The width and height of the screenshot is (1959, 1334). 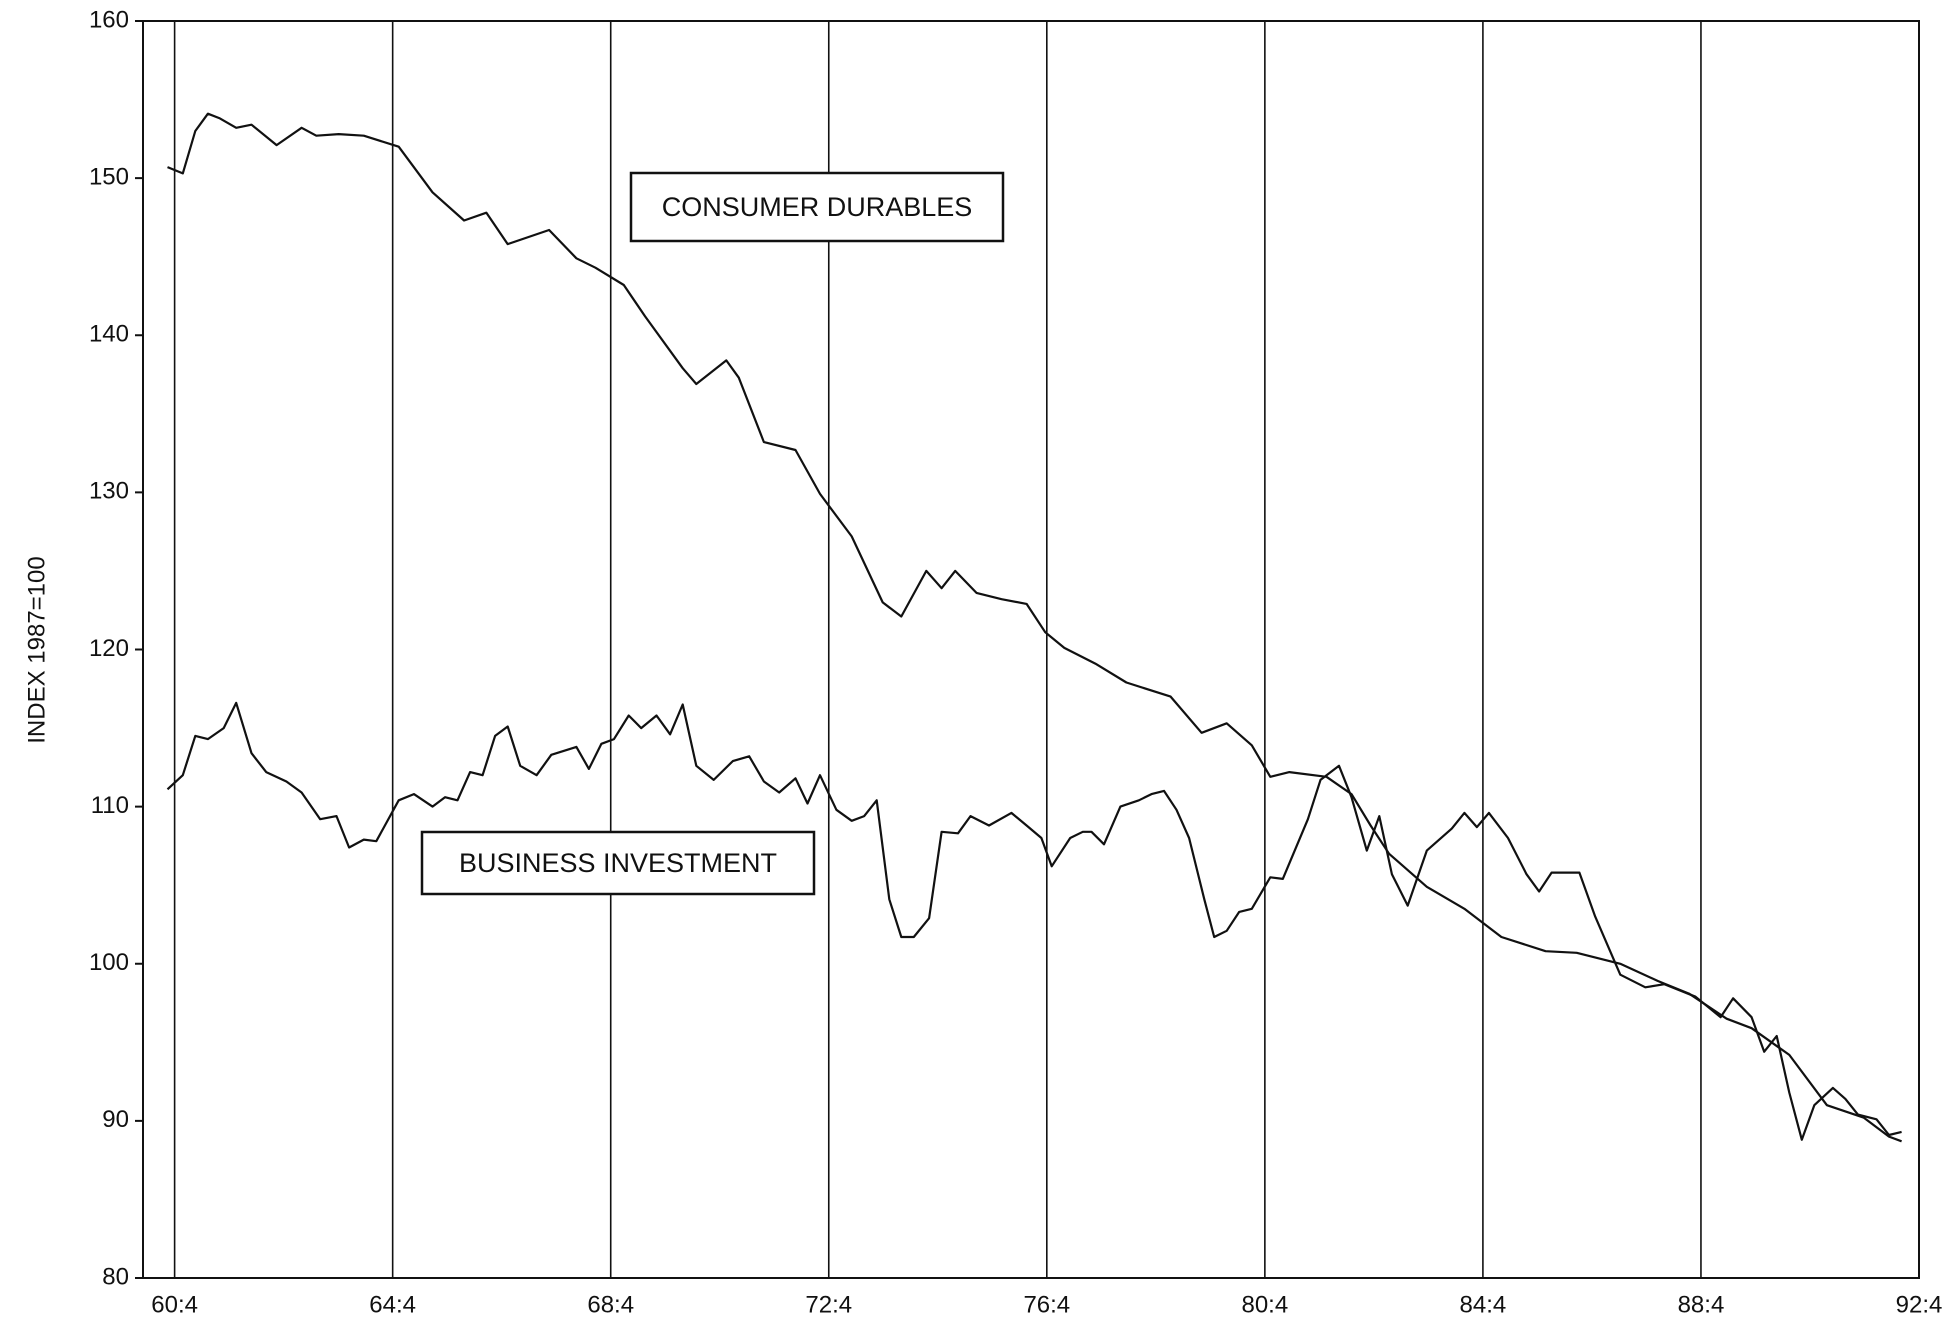 I want to click on y-tick-label: 90, so click(x=115, y=1119).